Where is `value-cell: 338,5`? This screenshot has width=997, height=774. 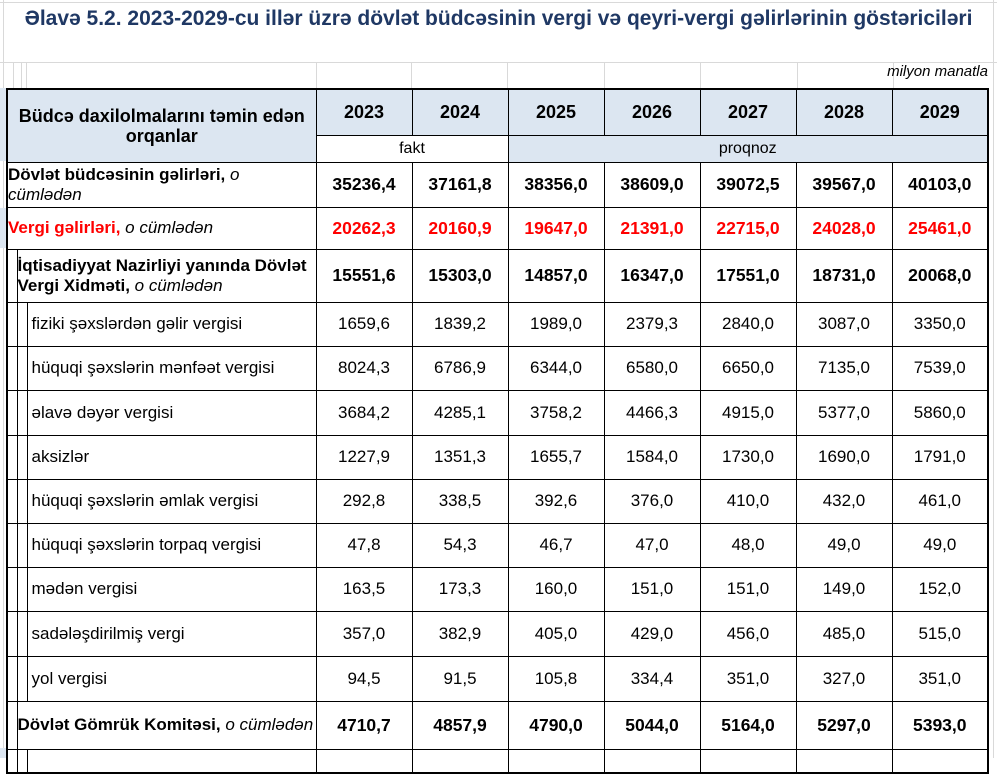
value-cell: 338,5 is located at coordinates (460, 501).